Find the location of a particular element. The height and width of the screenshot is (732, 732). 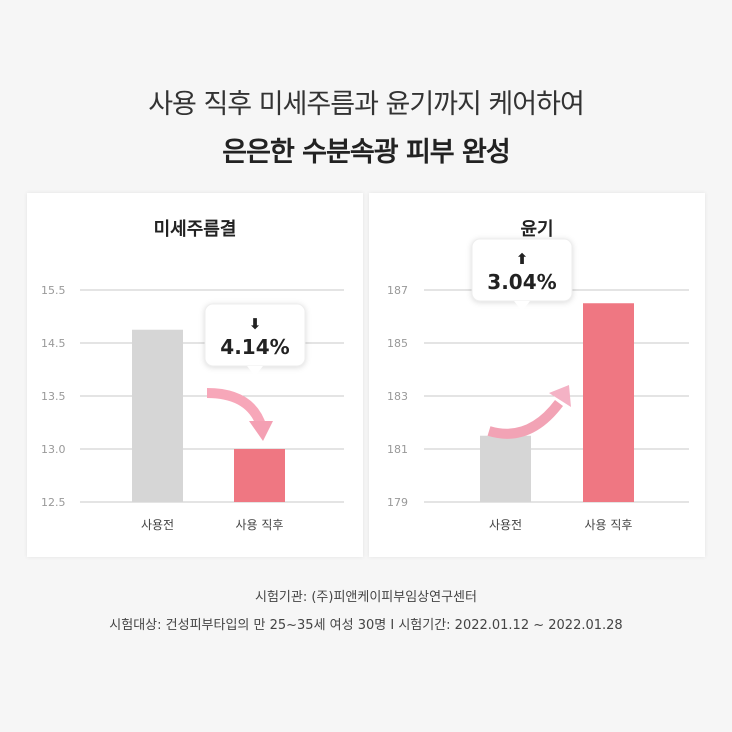

y-tick-label: 183 is located at coordinates (397, 396).